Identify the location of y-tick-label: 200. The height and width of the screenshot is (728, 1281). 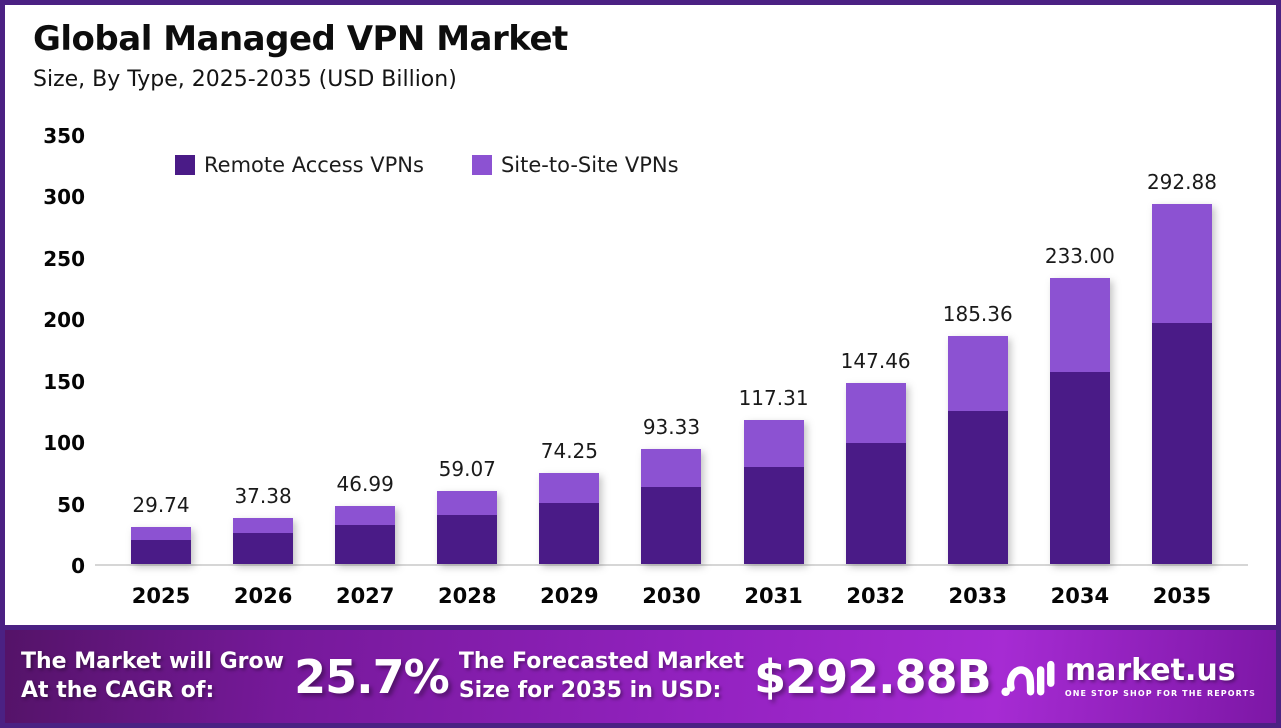
(64, 320).